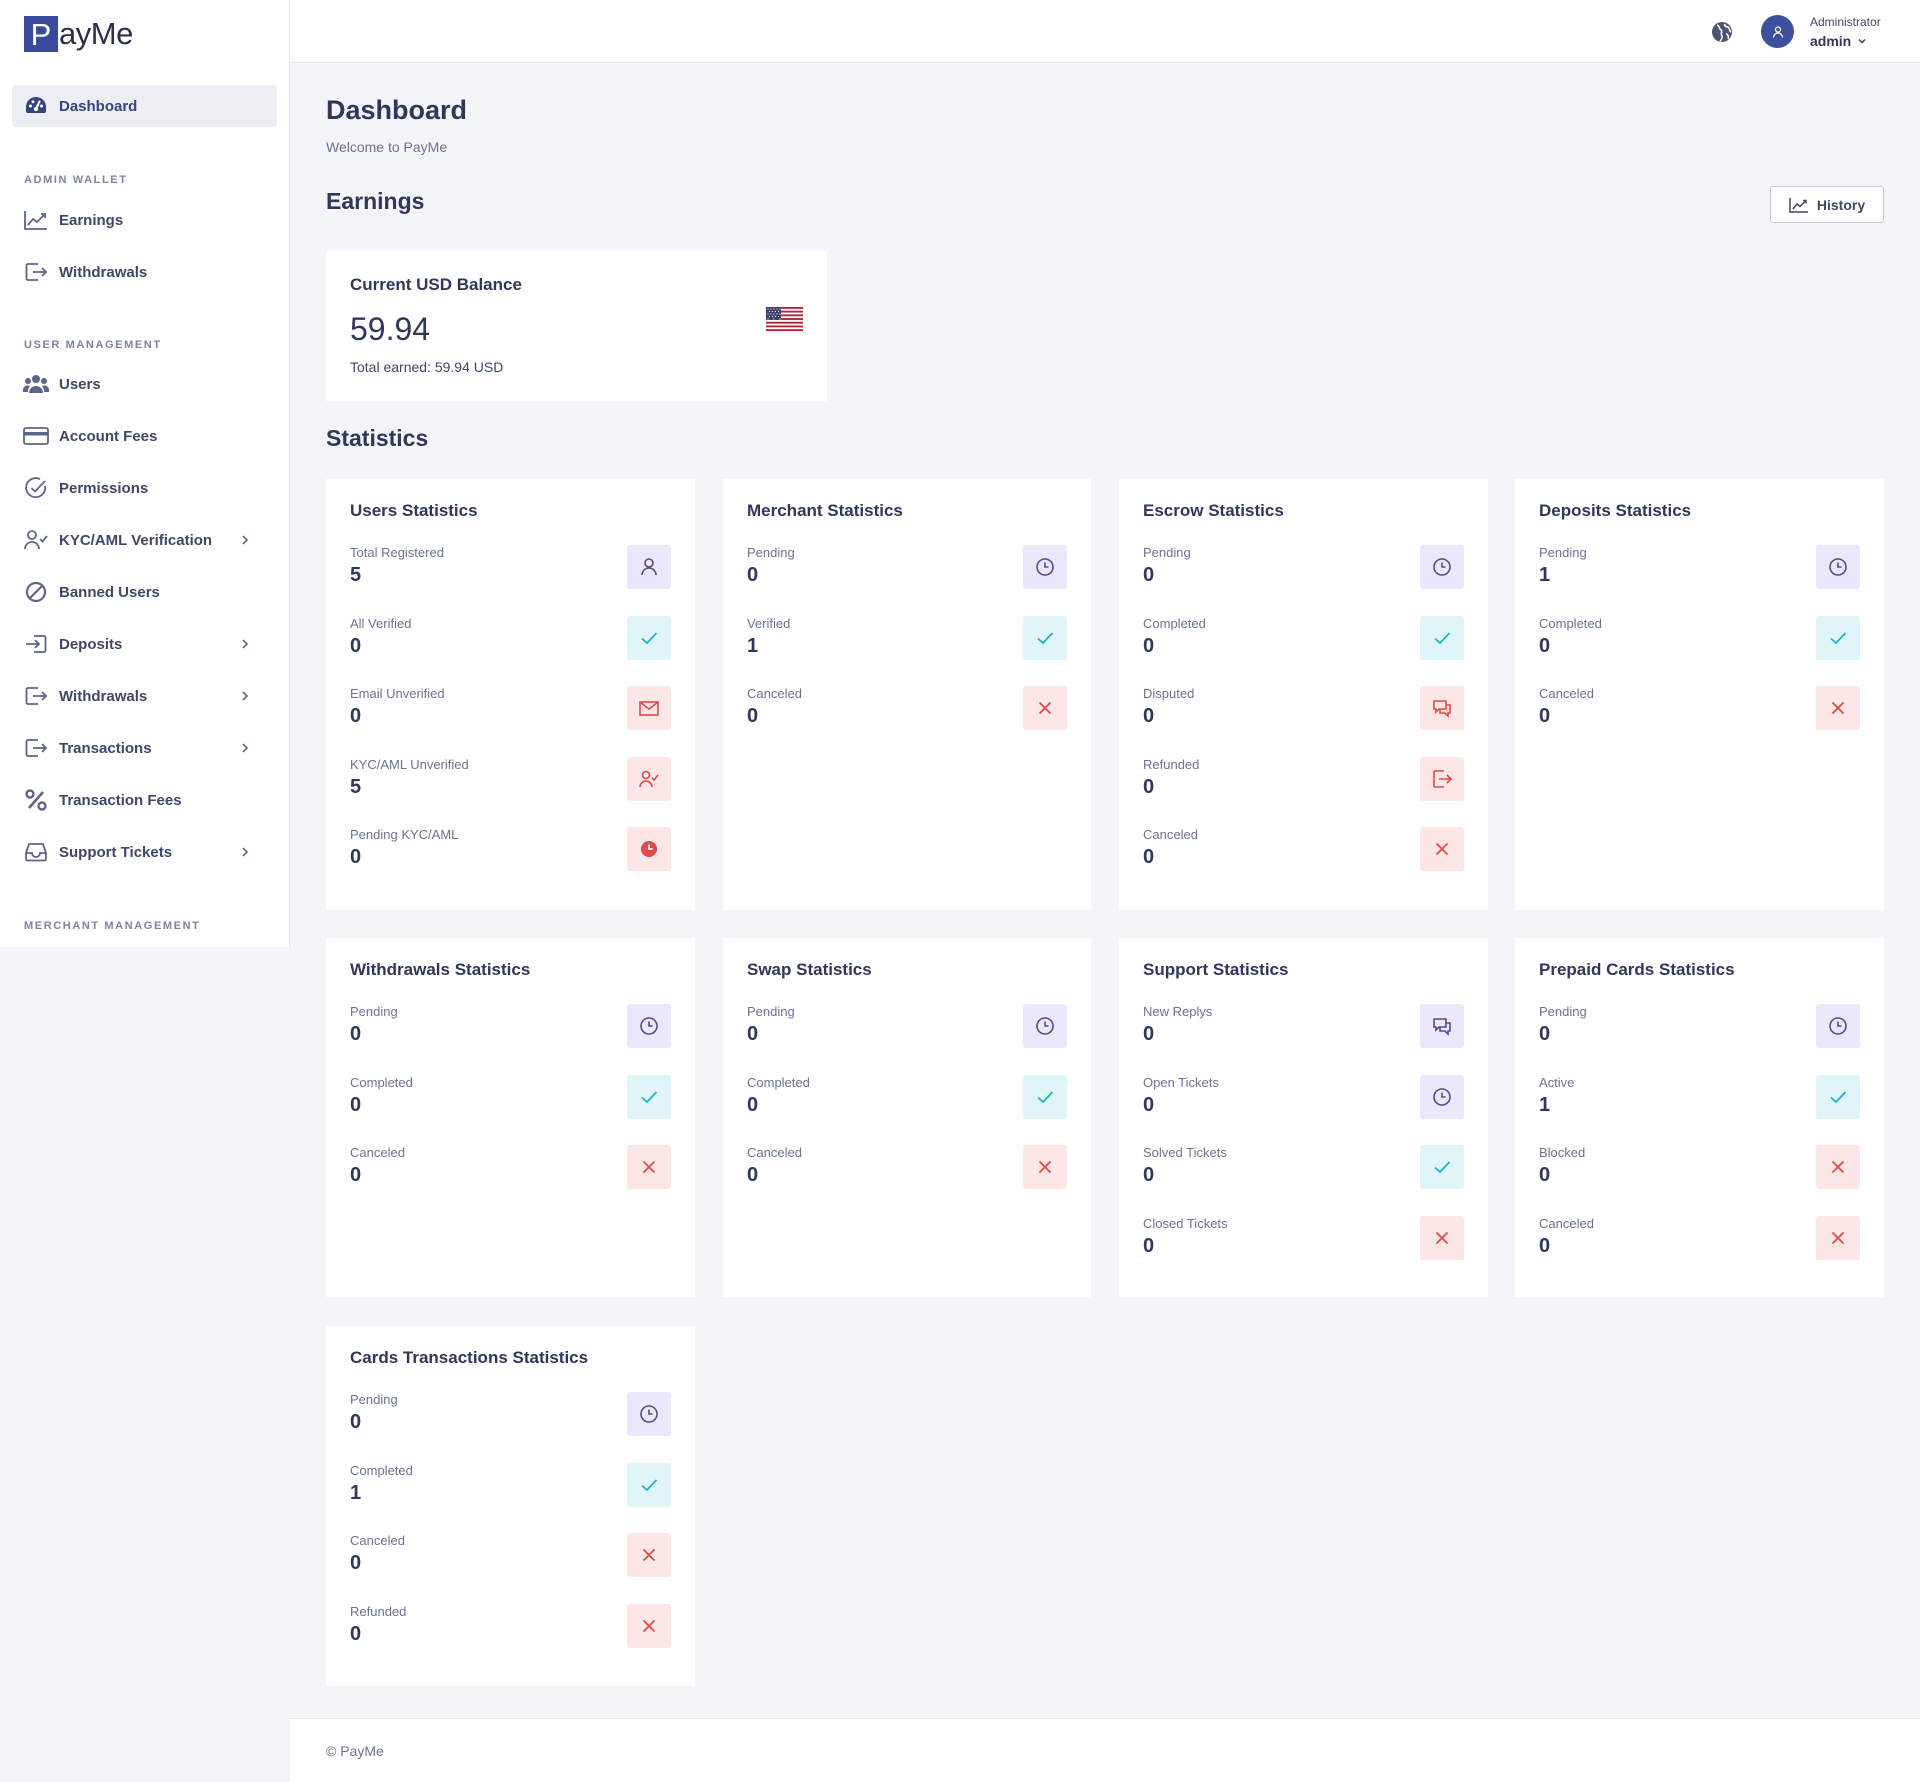  I want to click on sidebar-item-label: Deposits, so click(91, 644).